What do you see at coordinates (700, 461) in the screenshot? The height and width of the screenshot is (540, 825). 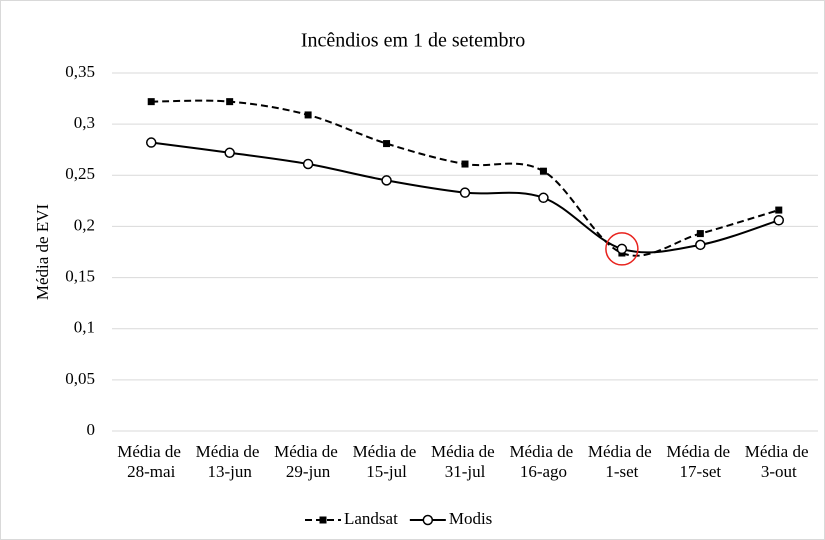 I see `x-tick-label: Média de 17-set` at bounding box center [700, 461].